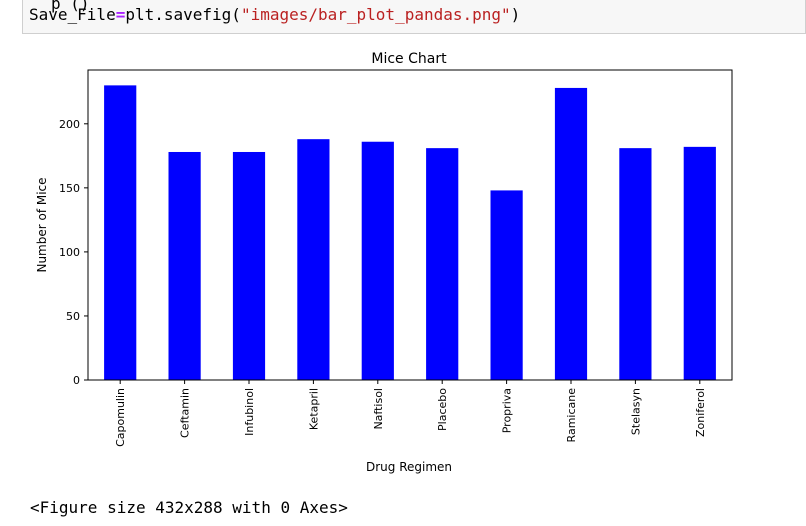  What do you see at coordinates (571, 233) in the screenshot?
I see `bar-ramicane` at bounding box center [571, 233].